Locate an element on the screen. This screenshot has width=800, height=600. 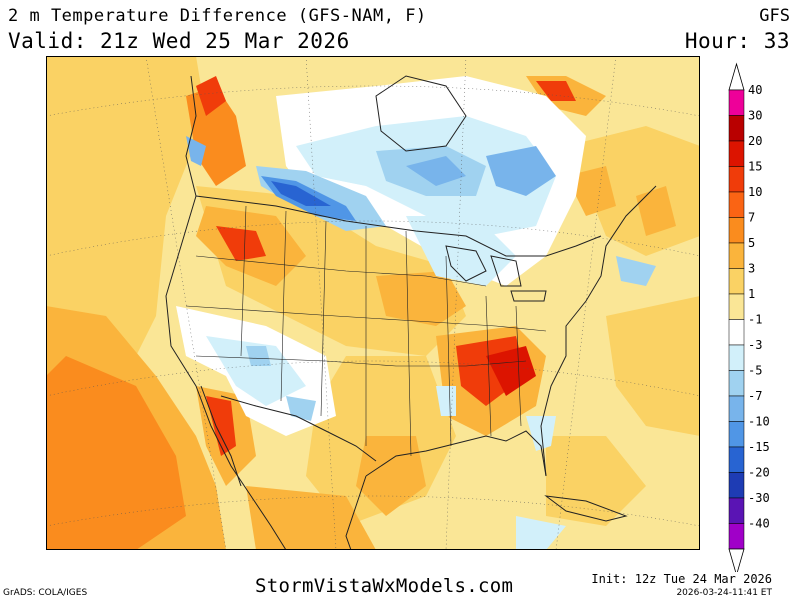
legend-label: 40 is located at coordinates (755, 90).